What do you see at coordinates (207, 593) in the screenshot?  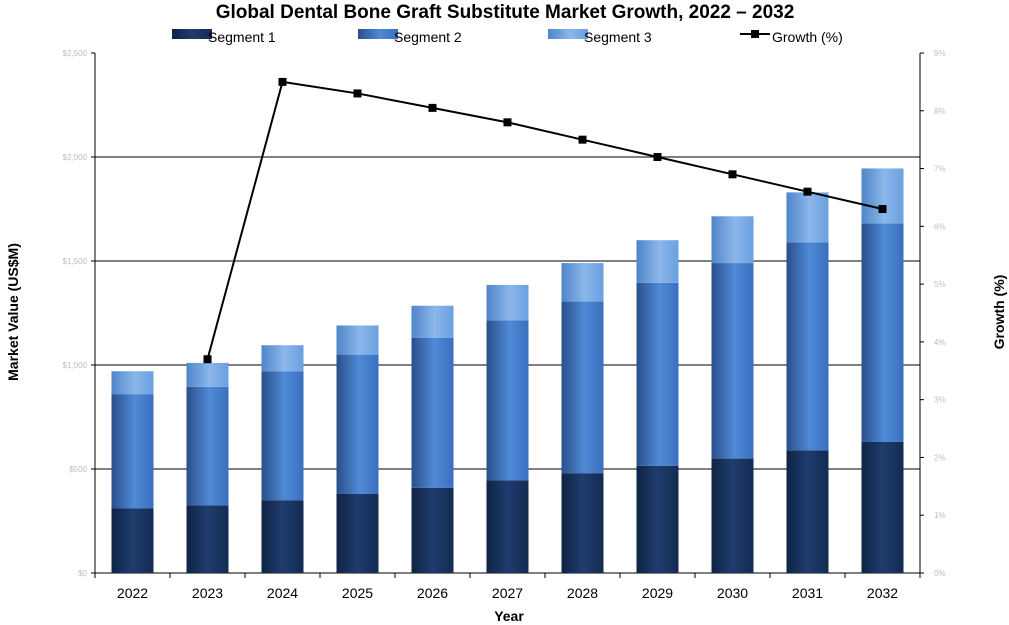 I see `x-tick-label: 2023` at bounding box center [207, 593].